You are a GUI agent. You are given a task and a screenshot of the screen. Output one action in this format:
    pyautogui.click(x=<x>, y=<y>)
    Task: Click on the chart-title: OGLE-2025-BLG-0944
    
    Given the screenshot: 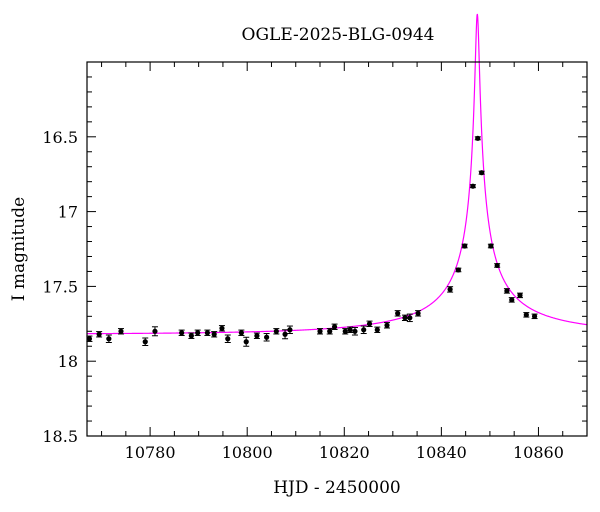 What is the action you would take?
    pyautogui.click(x=338, y=35)
    